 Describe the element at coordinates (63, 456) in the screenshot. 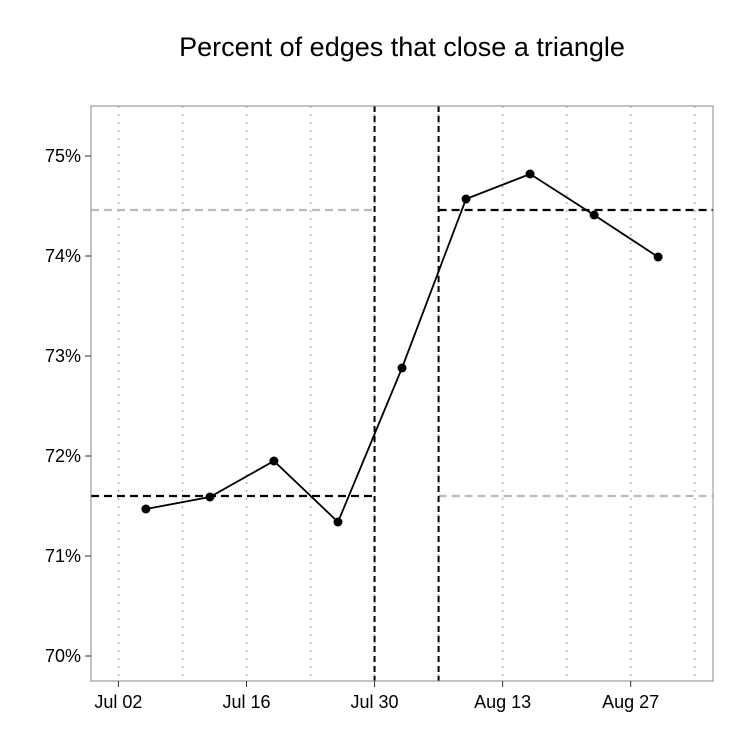

I see `y-tick-label: 72%` at that location.